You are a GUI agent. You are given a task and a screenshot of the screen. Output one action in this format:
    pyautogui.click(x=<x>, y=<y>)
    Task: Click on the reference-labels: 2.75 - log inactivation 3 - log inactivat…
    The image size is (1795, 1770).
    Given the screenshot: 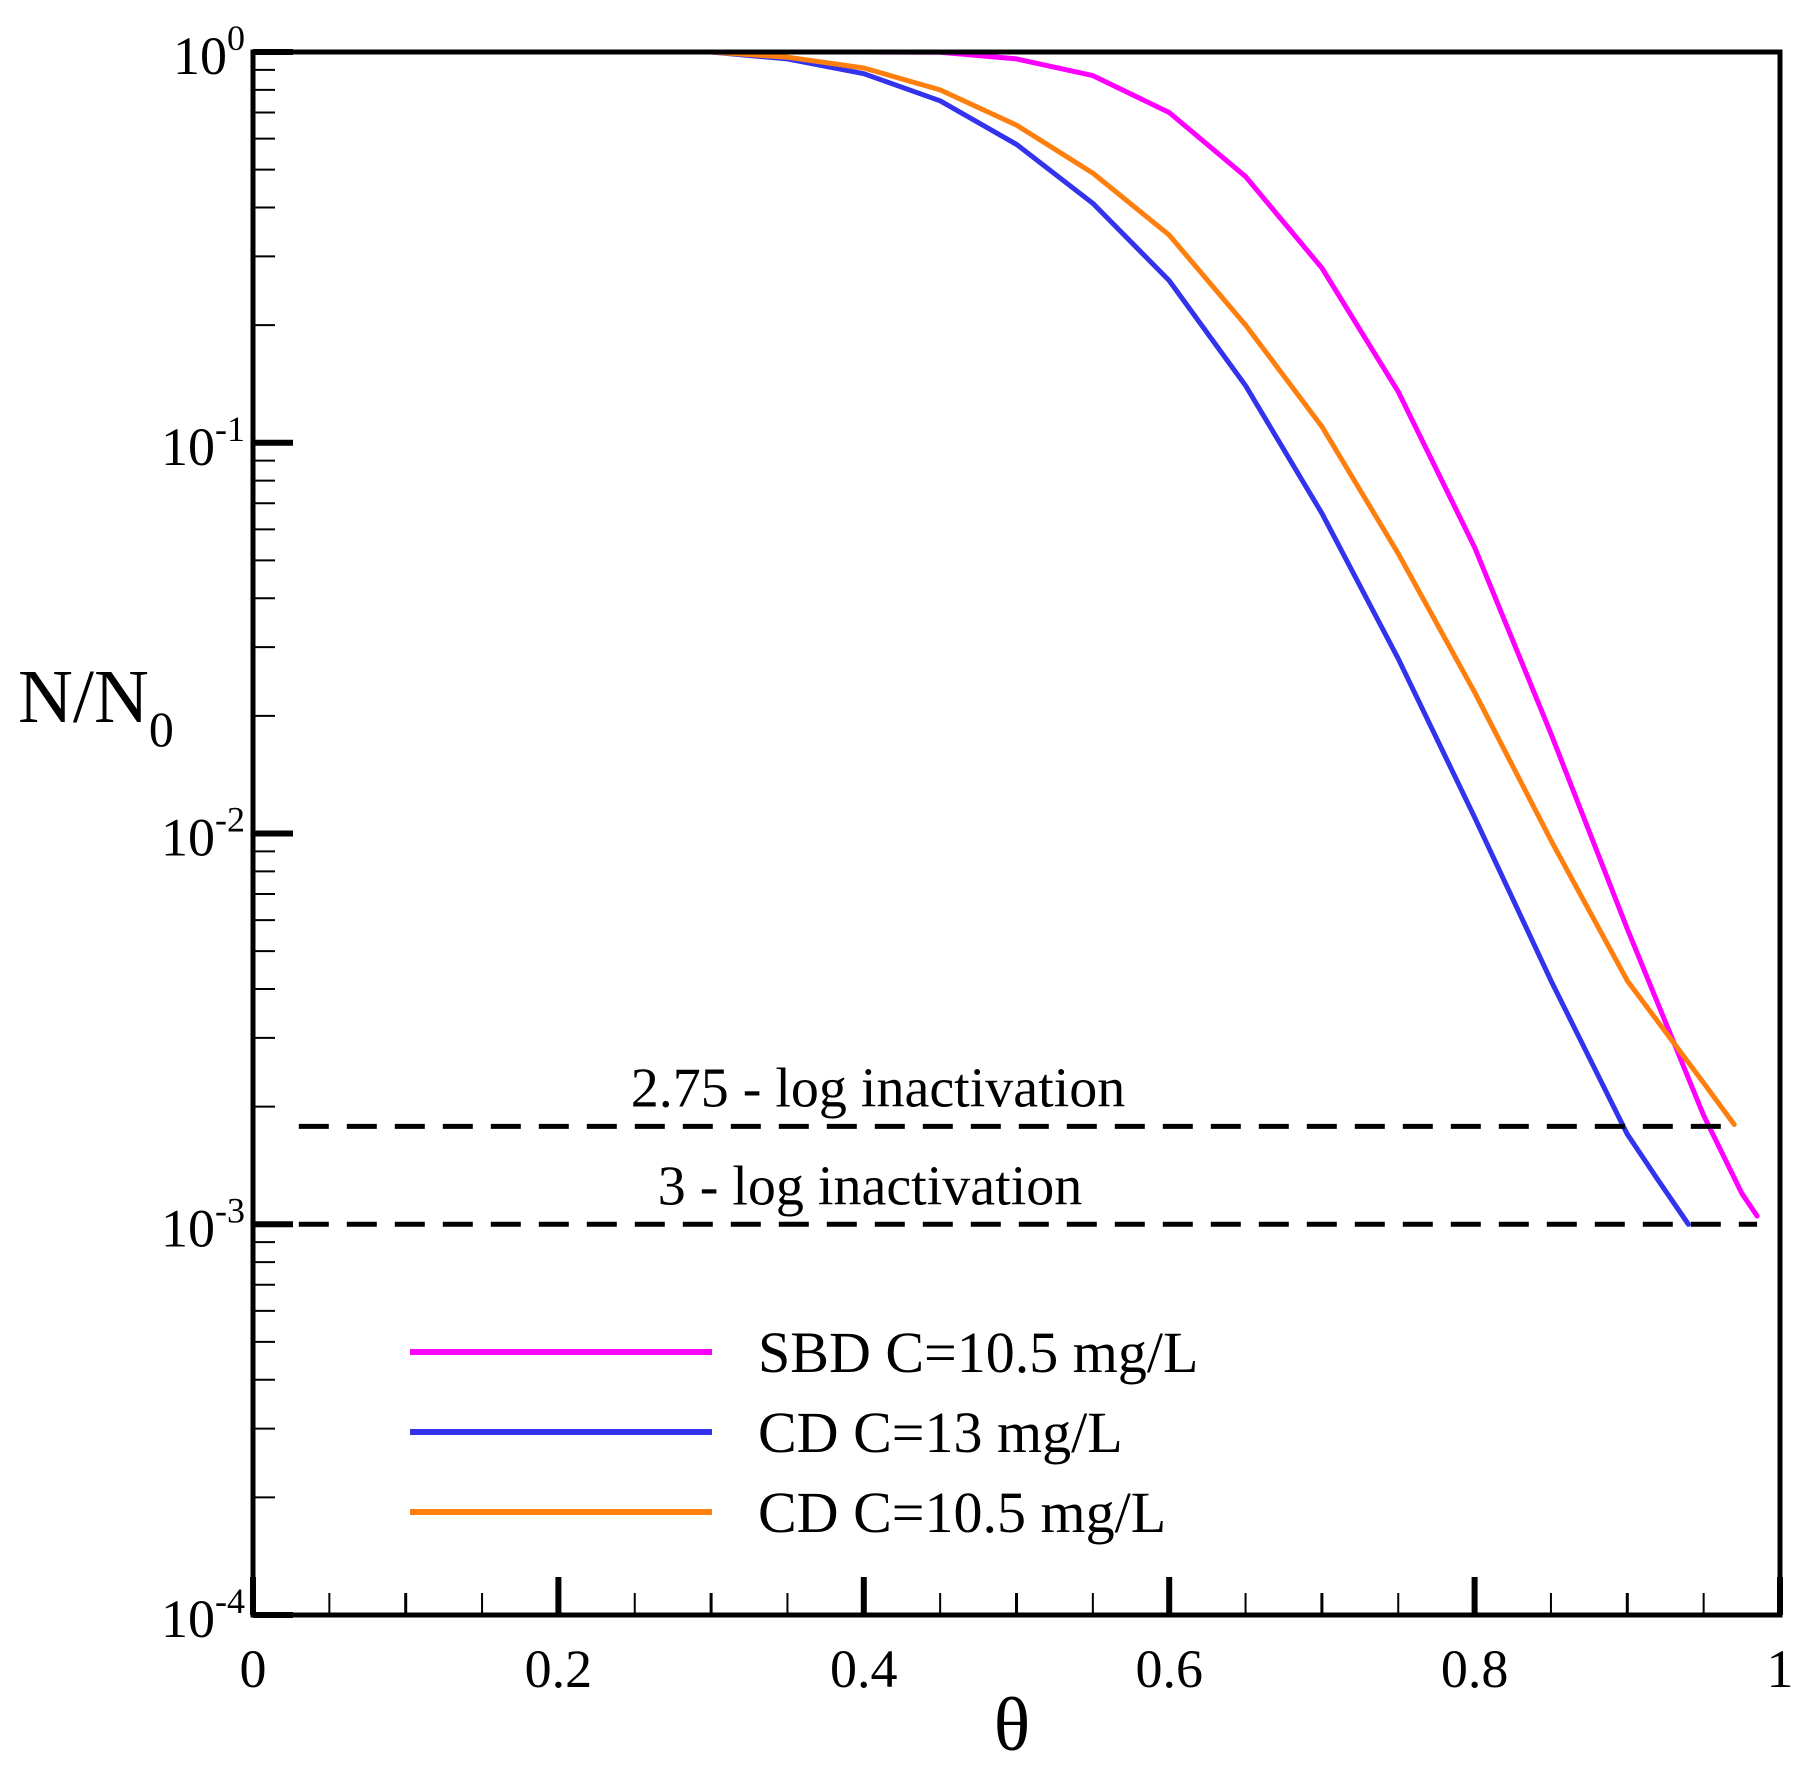 What is the action you would take?
    pyautogui.click(x=878, y=1137)
    